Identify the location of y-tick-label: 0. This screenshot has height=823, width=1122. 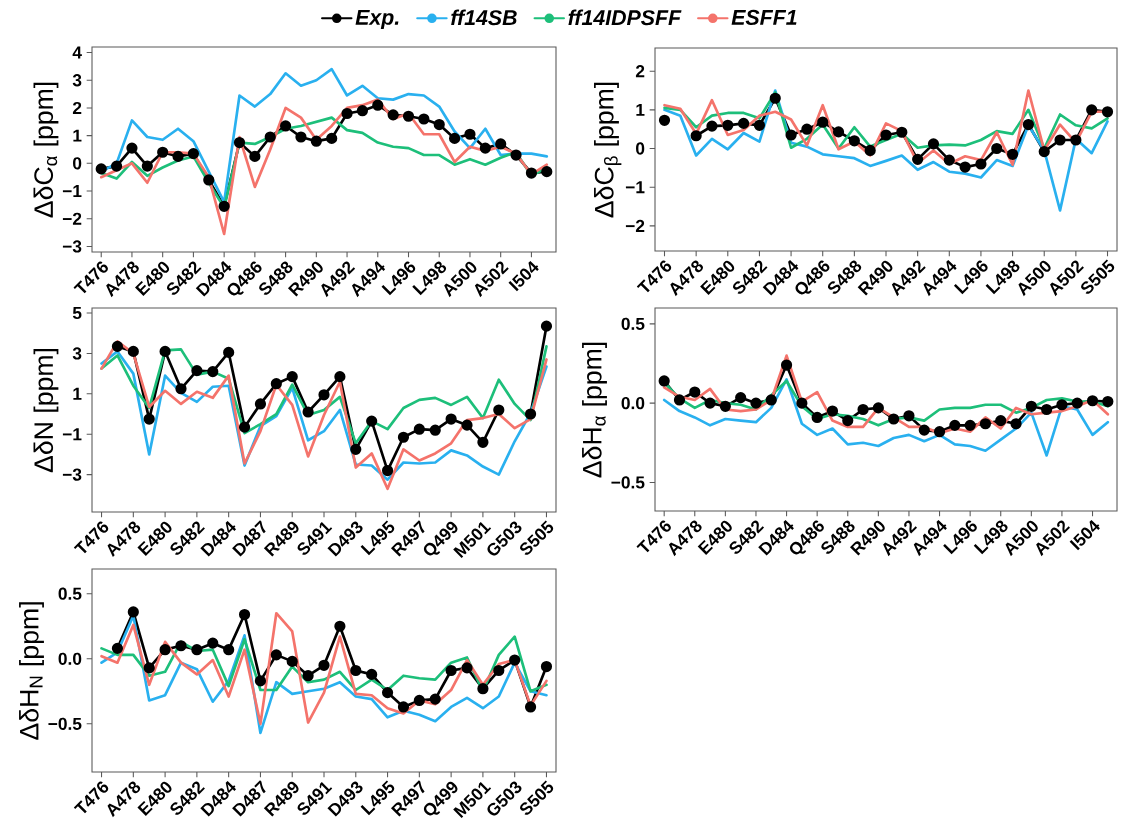
(77, 163).